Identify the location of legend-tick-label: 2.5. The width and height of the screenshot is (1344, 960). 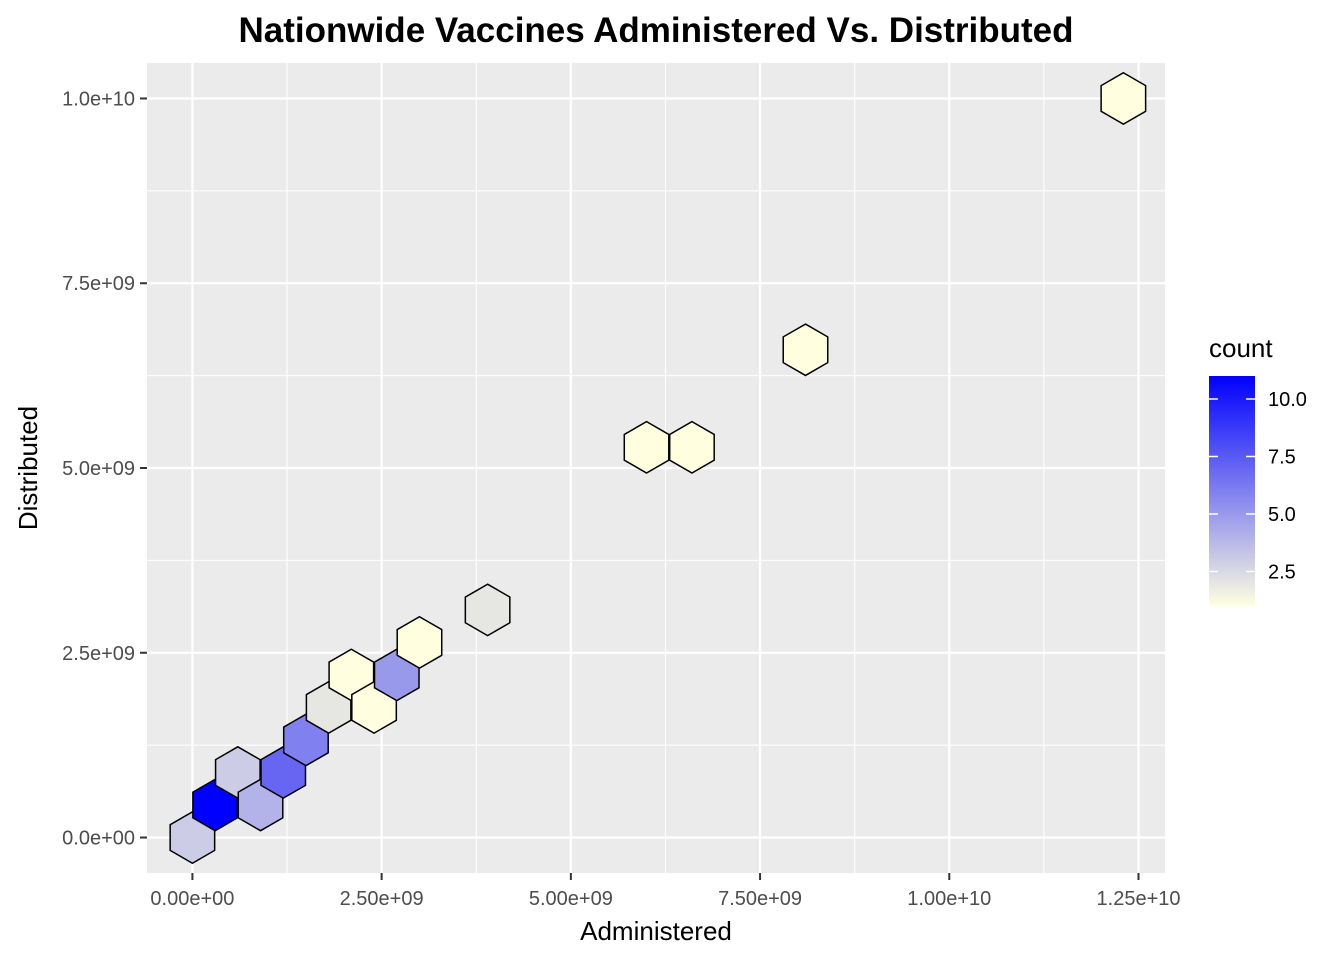
(1282, 573).